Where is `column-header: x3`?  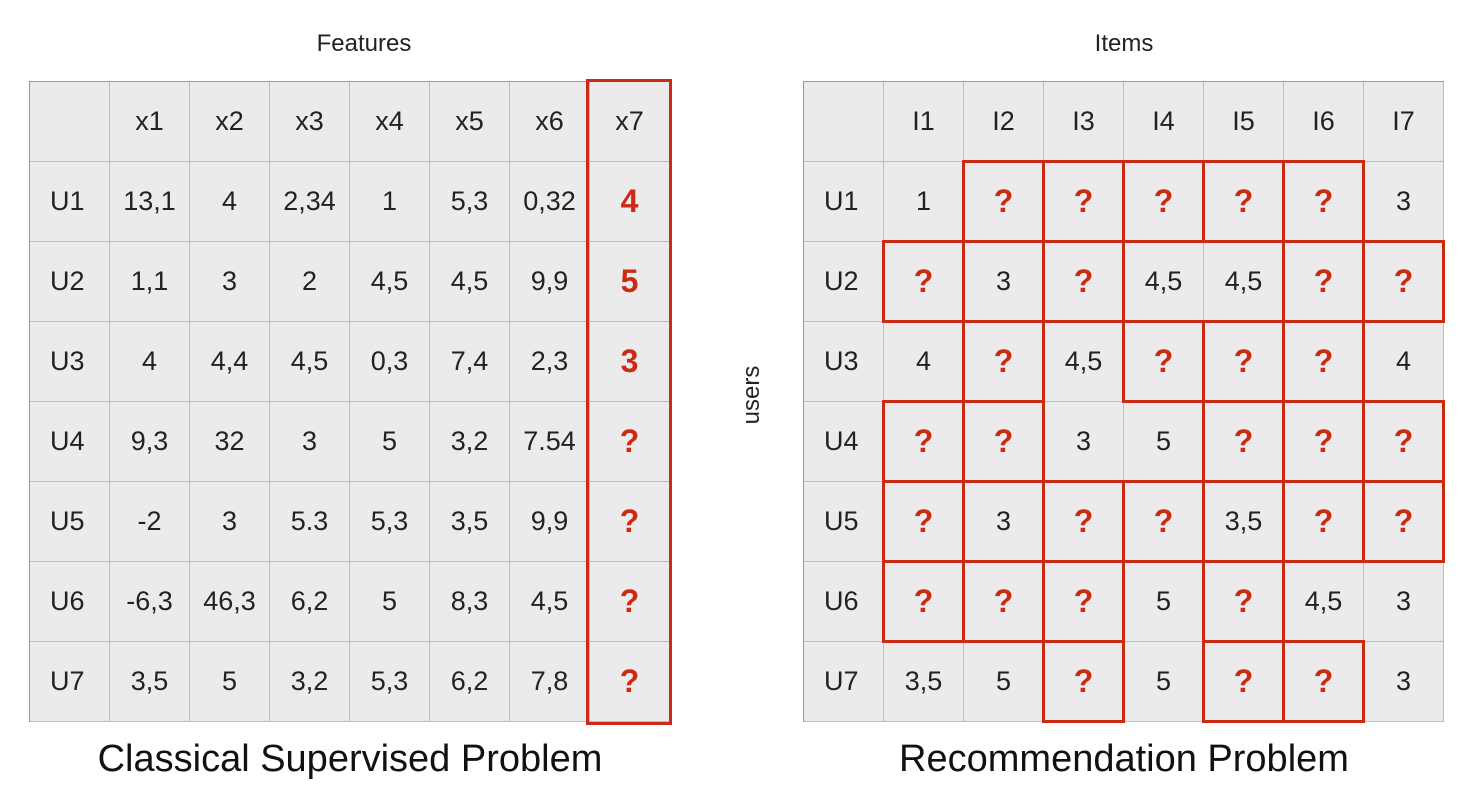 column-header: x3 is located at coordinates (310, 122).